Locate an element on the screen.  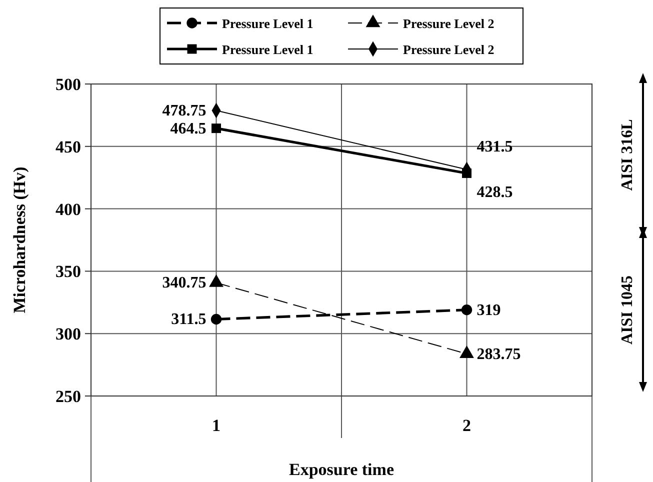
x-axis-title: Exposure time is located at coordinates (341, 469).